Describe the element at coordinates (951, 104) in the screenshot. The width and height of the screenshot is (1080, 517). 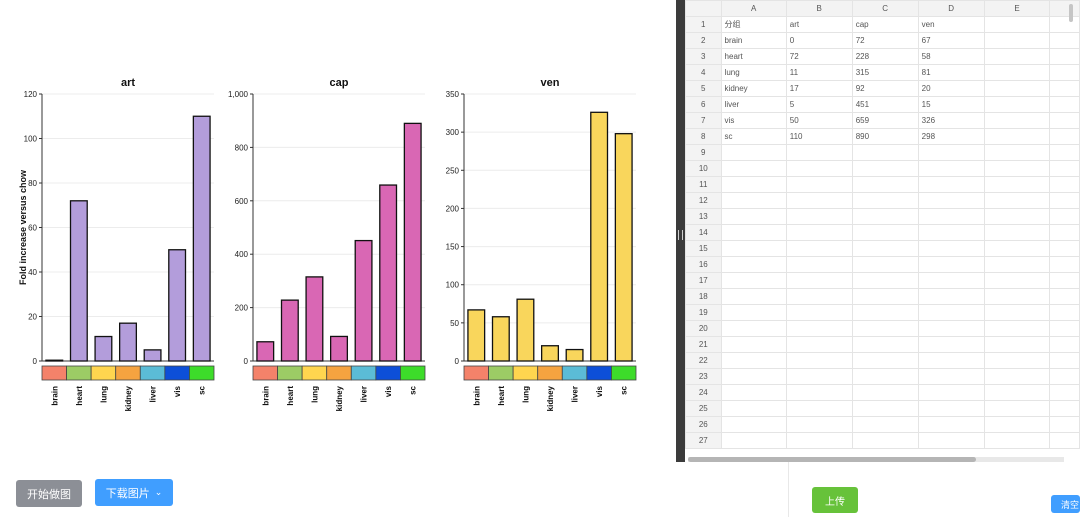
I see `sheet-cell: 15` at that location.